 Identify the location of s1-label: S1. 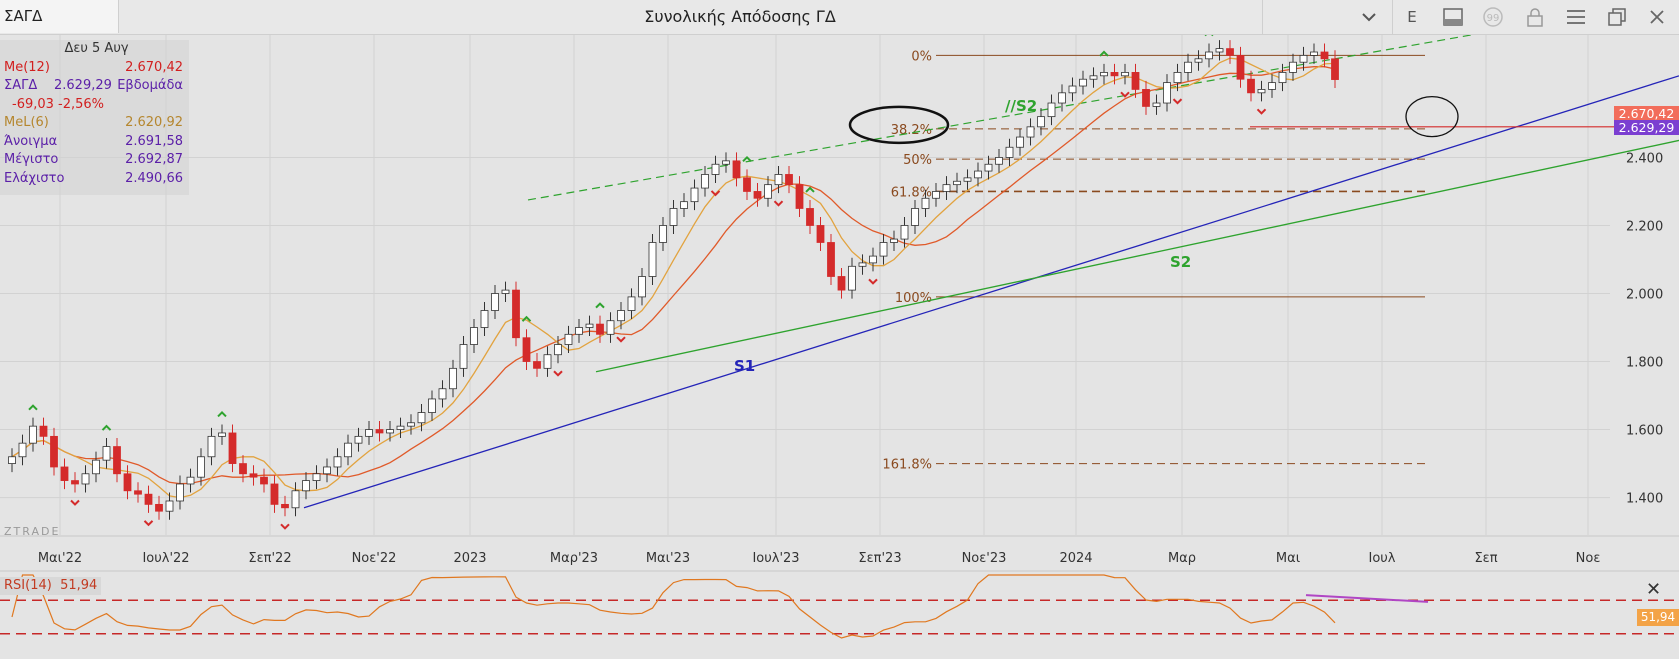
(744, 366).